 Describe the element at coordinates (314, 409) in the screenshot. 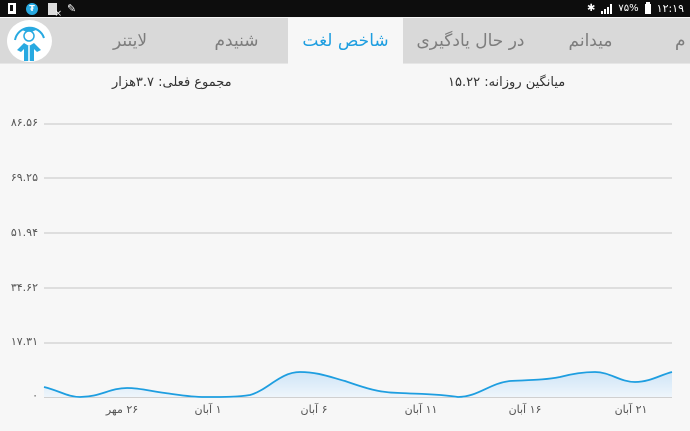

I see `x-tick: ۶ آبان` at that location.